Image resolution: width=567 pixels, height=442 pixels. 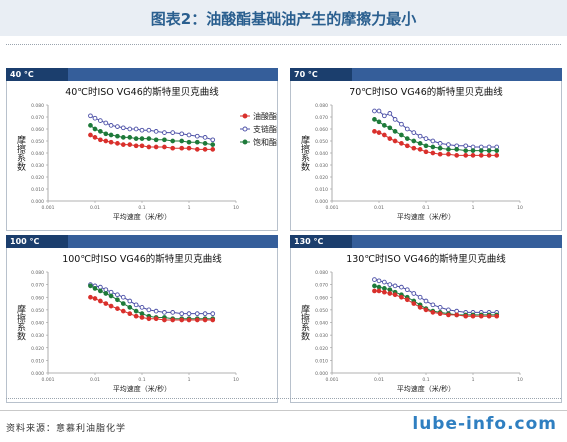 What do you see at coordinates (484, 424) in the screenshot?
I see `brand-watermark: lube-info.com` at bounding box center [484, 424].